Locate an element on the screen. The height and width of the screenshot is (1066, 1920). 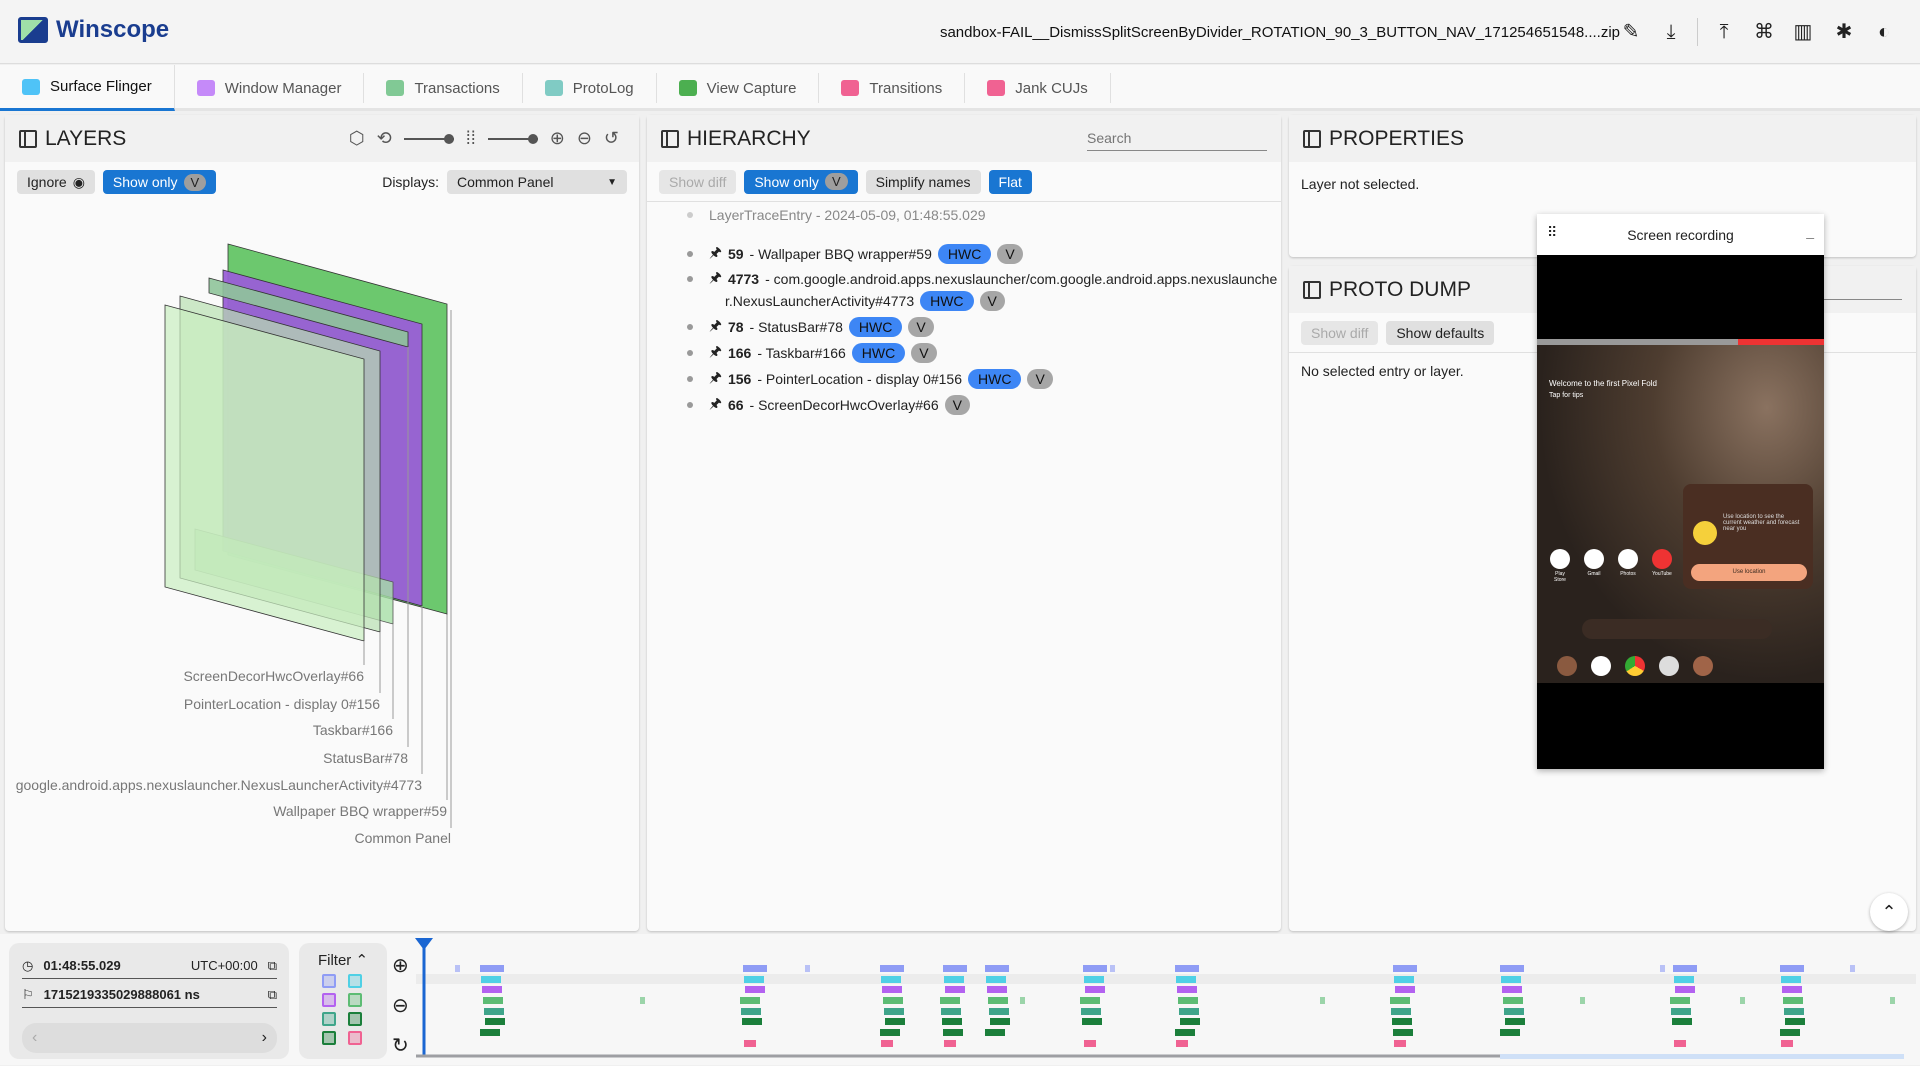
tree-node: 🖈 59 - Wallpaper BBQ wrapper#59 HWC V is located at coordinates (855, 254).